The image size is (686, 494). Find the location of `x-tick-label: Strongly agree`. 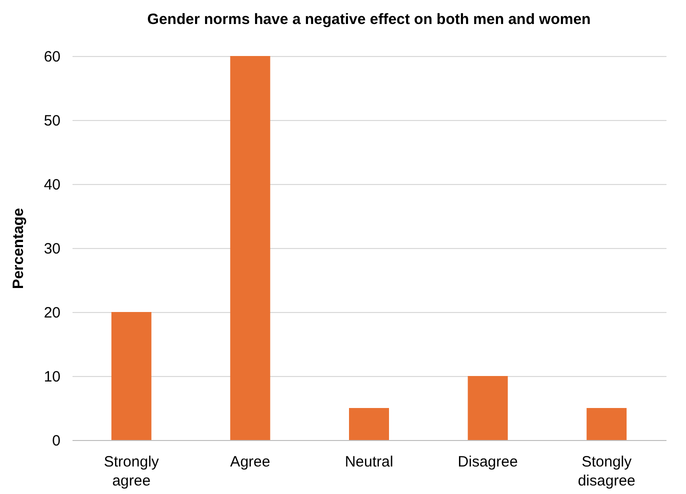

x-tick-label: Strongly agree is located at coordinates (132, 472).